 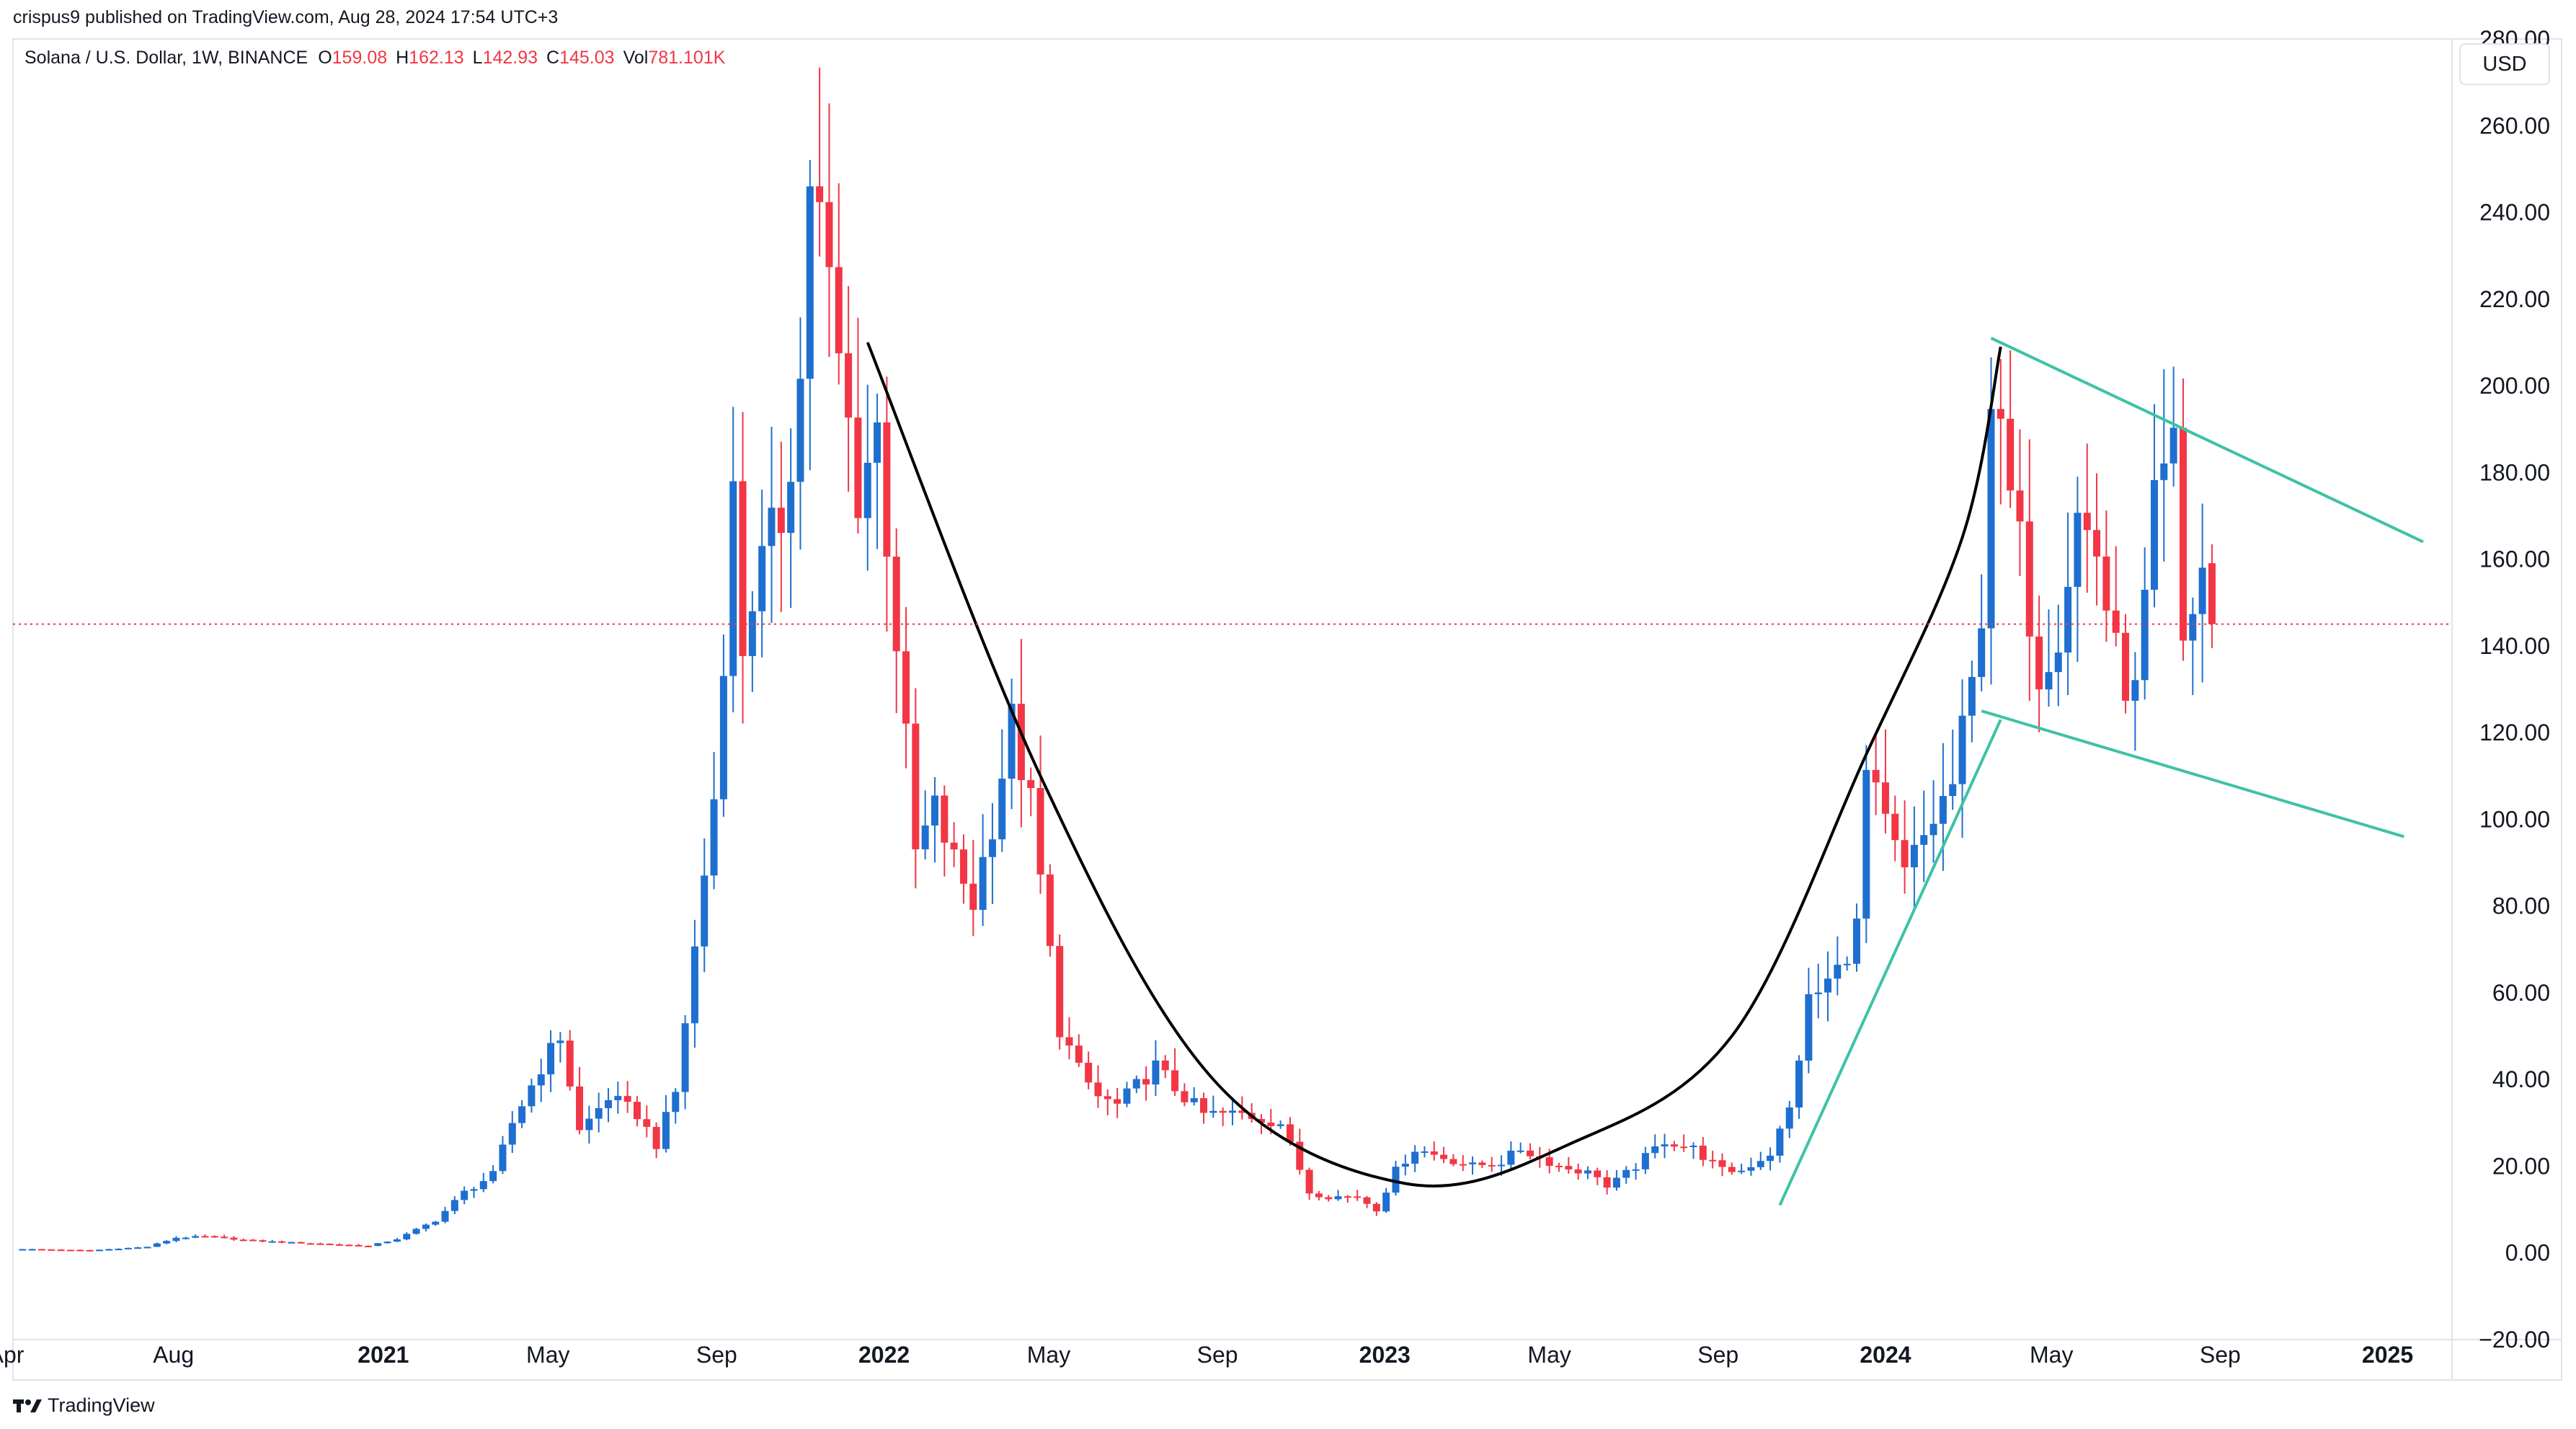 What do you see at coordinates (2504, 64) in the screenshot?
I see `currency-button: USD` at bounding box center [2504, 64].